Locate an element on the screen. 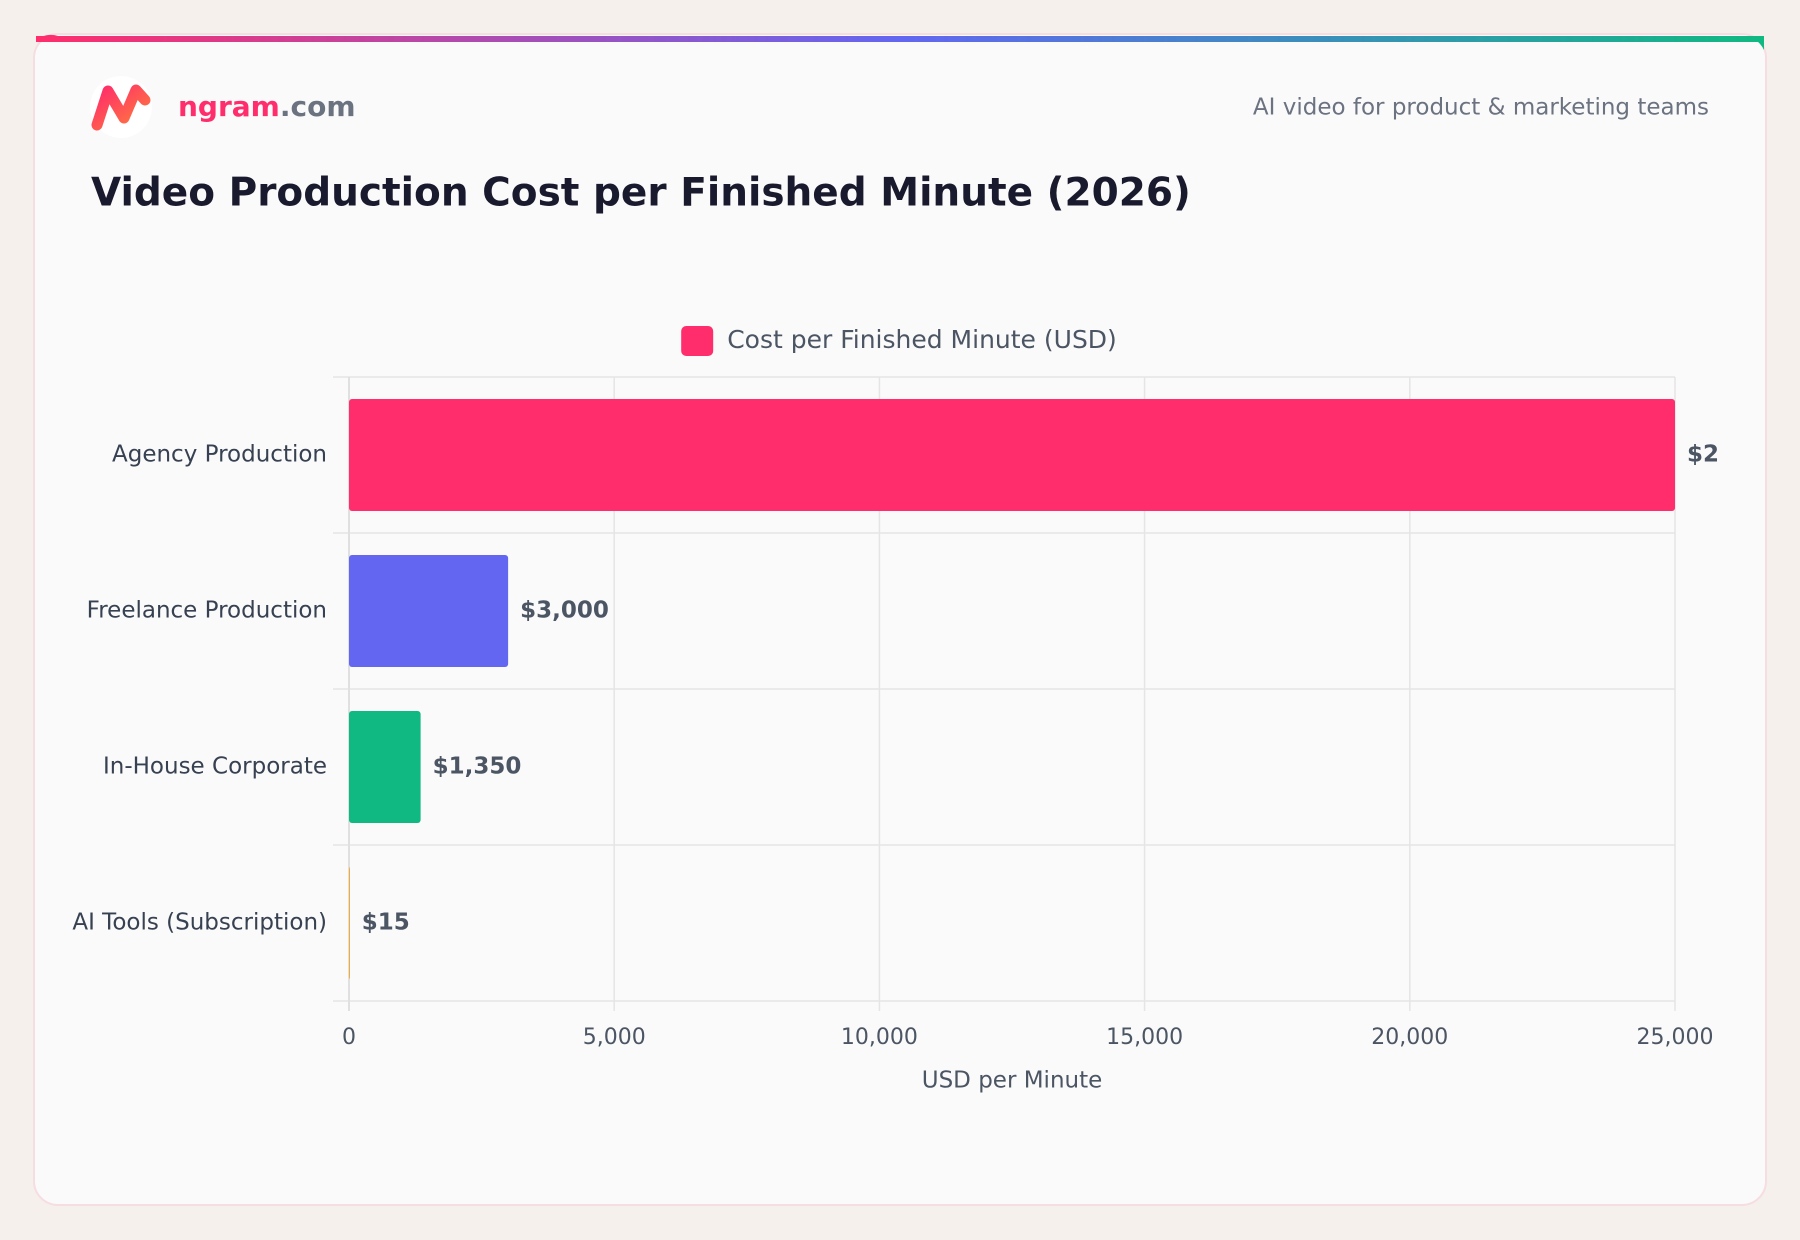 The image size is (1800, 1240). tagline: AI video for product & marketing teams is located at coordinates (1481, 108).